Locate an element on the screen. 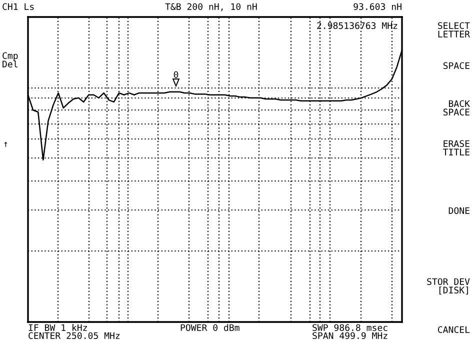 The width and height of the screenshot is (474, 351). text: BACK SPACE is located at coordinates (456, 108).